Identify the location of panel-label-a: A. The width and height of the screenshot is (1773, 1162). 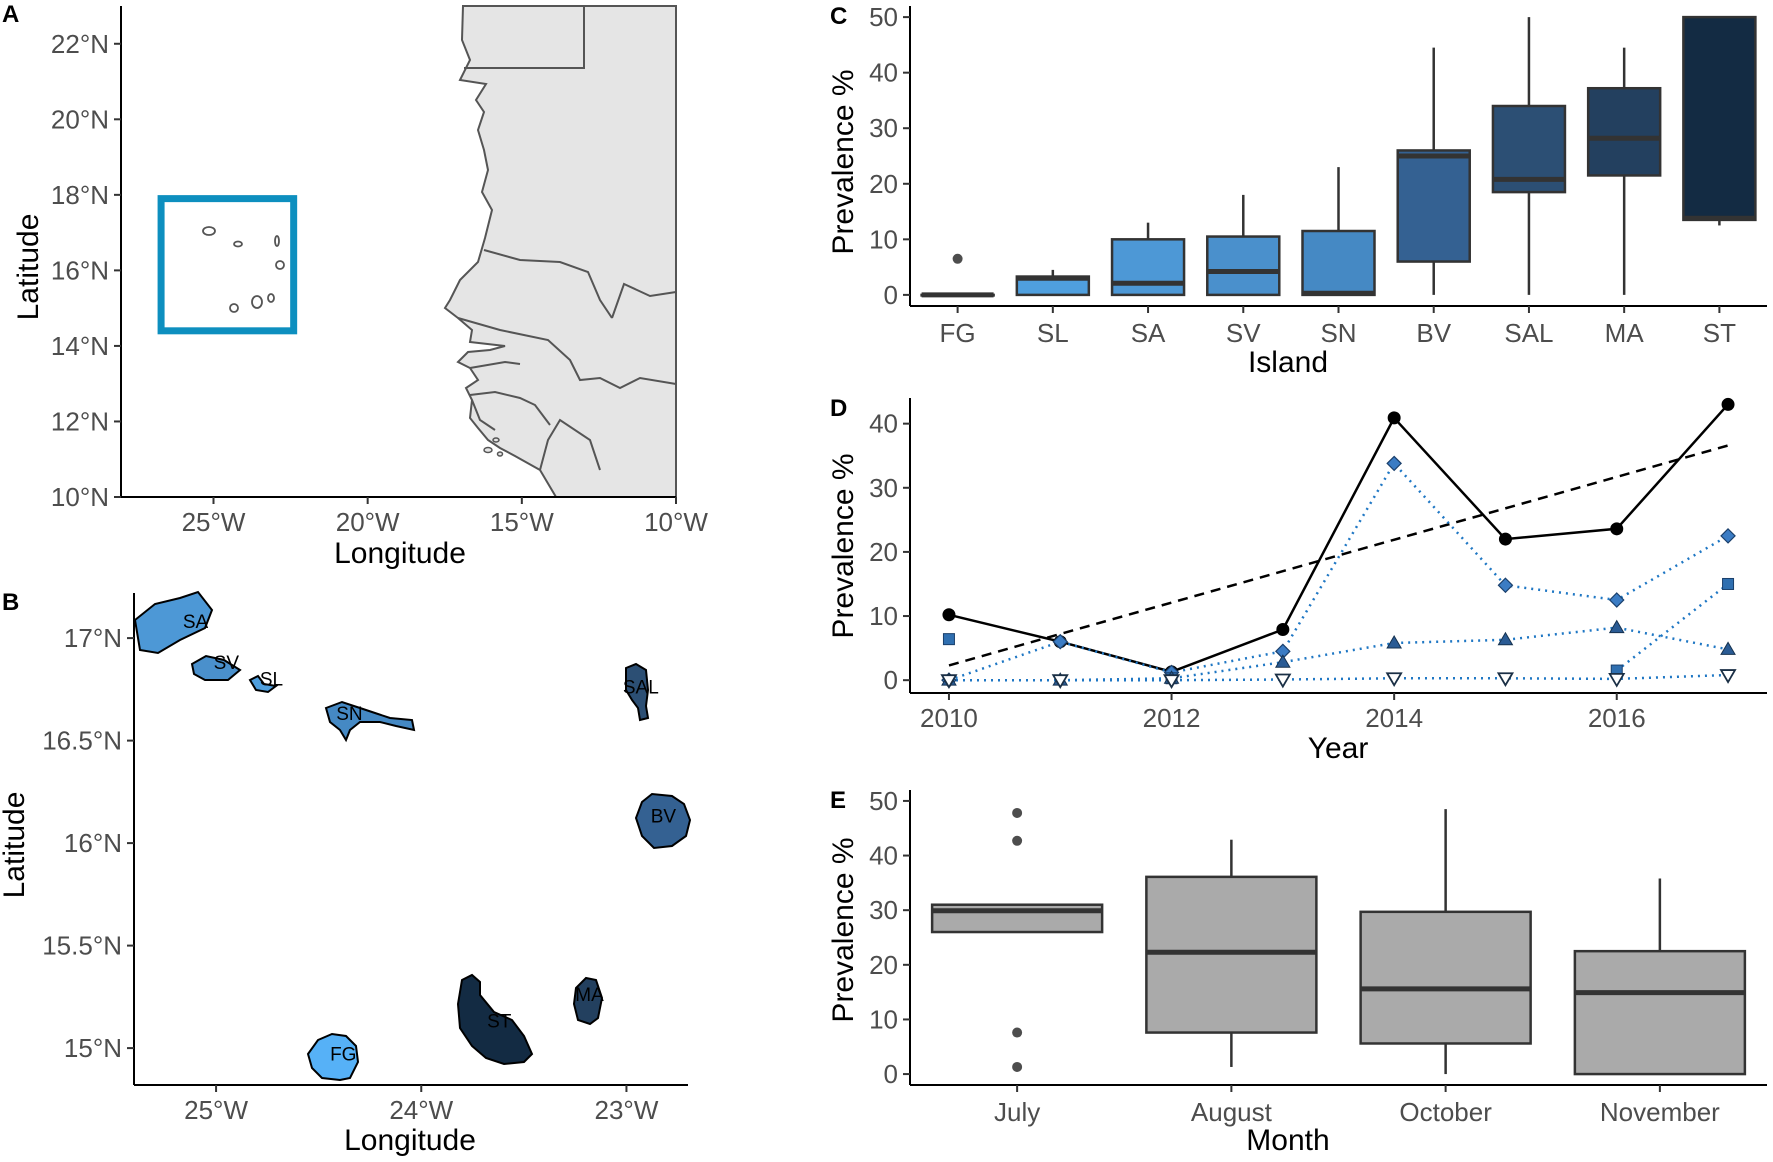
(10, 14).